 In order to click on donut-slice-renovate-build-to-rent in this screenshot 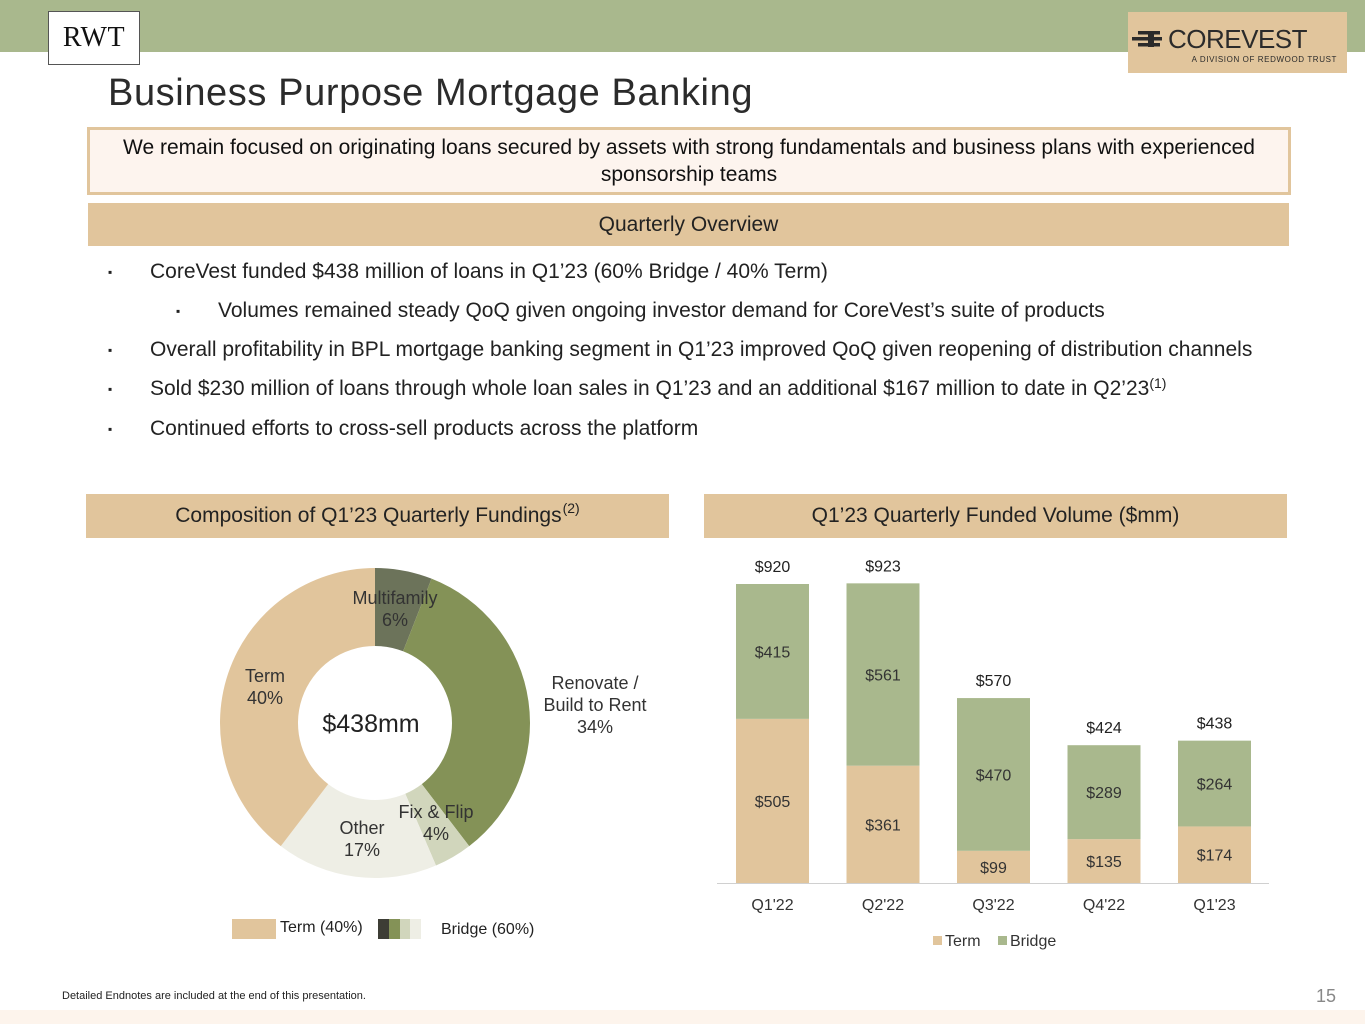, I will do `click(466, 712)`.